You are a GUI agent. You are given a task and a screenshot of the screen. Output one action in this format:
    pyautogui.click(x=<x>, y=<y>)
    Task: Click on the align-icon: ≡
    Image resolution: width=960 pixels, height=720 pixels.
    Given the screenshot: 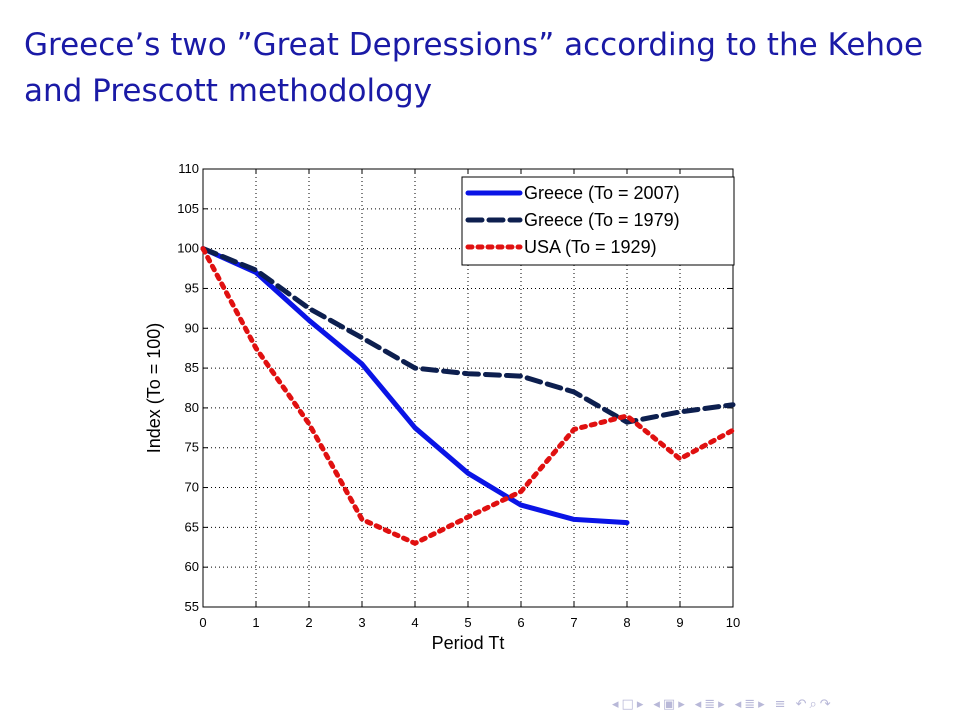 What is the action you would take?
    pyautogui.click(x=780, y=704)
    